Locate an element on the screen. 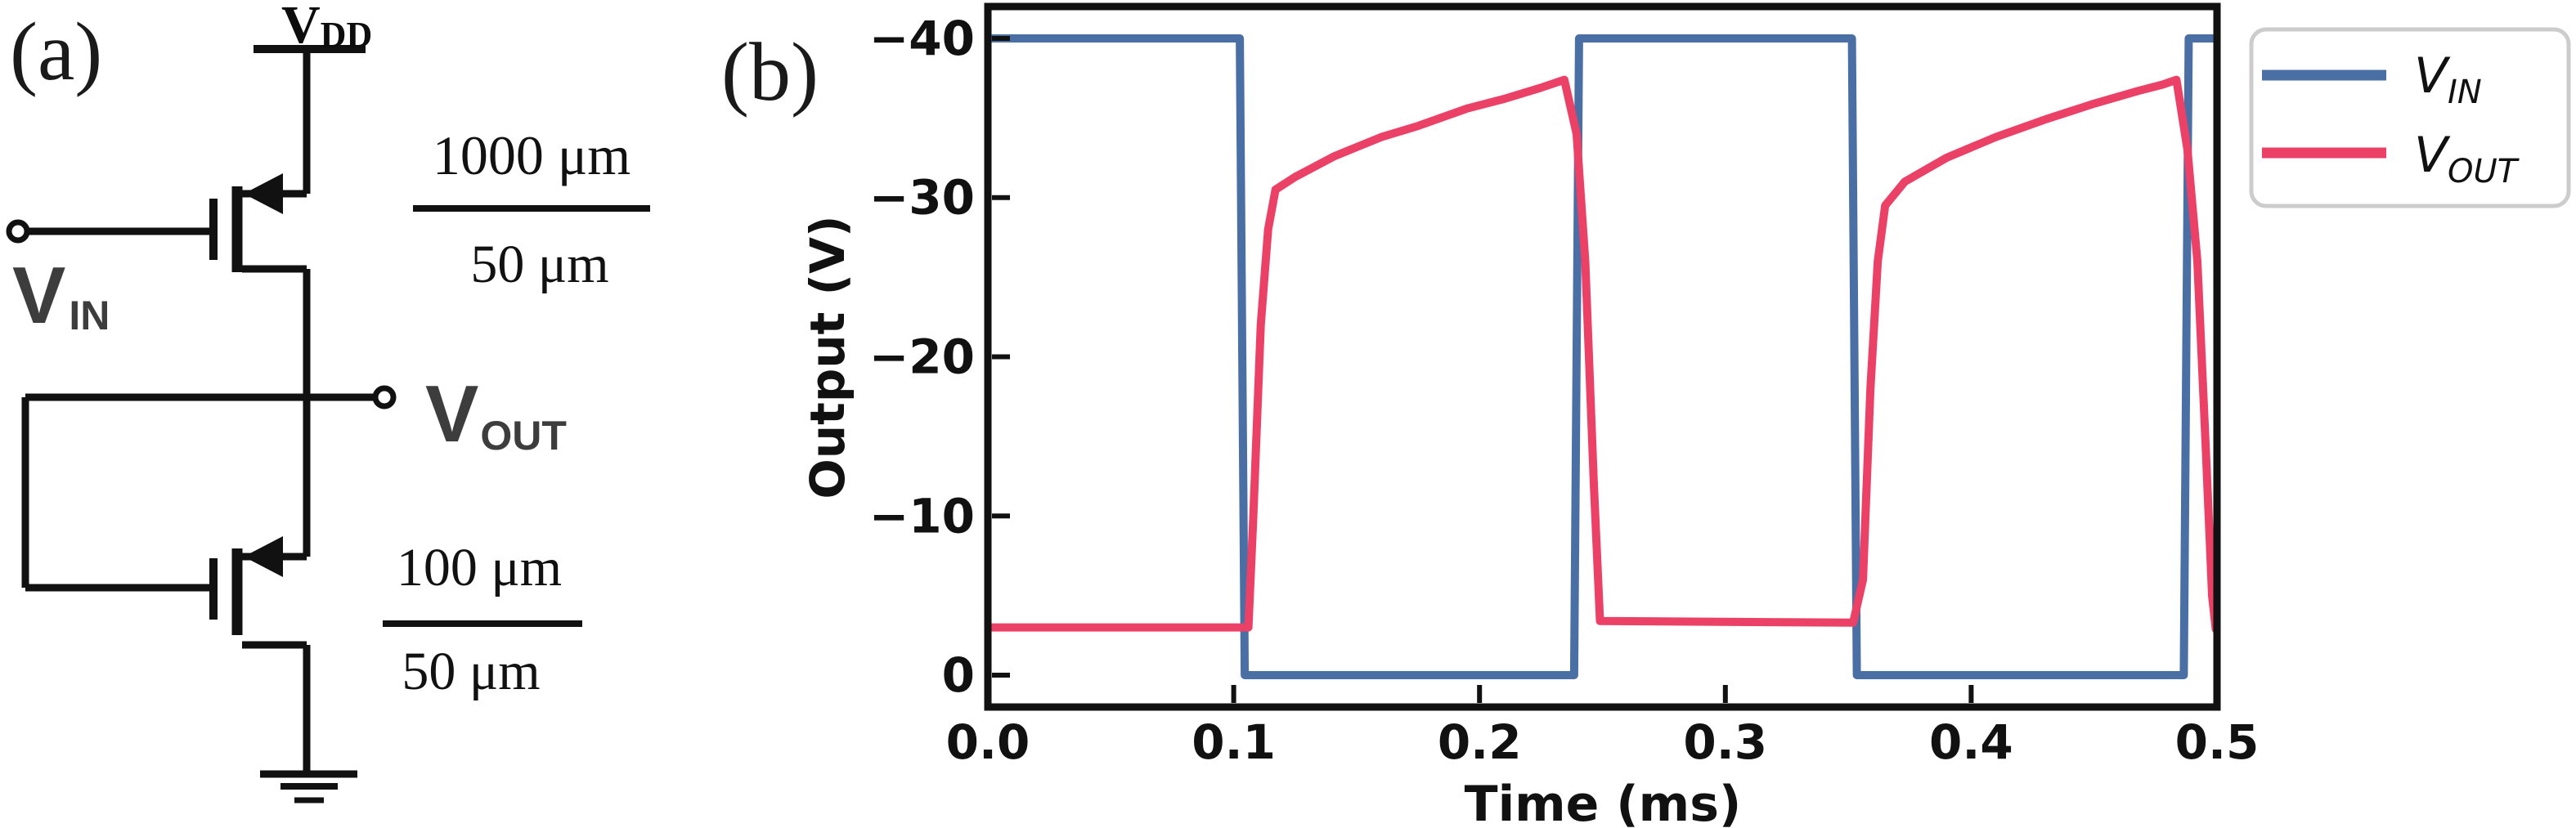 Image resolution: width=2576 pixels, height=828 pixels. vout-base: V is located at coordinates (451, 414).